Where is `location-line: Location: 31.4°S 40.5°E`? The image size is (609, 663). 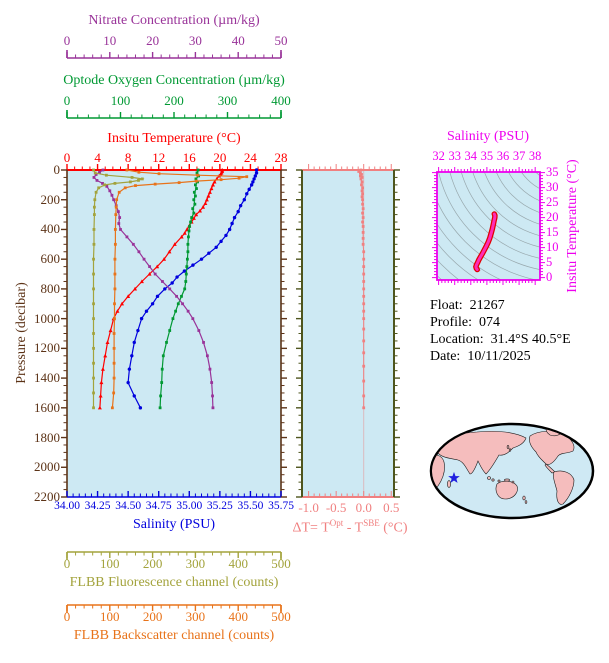 location-line: Location: 31.4°S 40.5°E is located at coordinates (500, 339).